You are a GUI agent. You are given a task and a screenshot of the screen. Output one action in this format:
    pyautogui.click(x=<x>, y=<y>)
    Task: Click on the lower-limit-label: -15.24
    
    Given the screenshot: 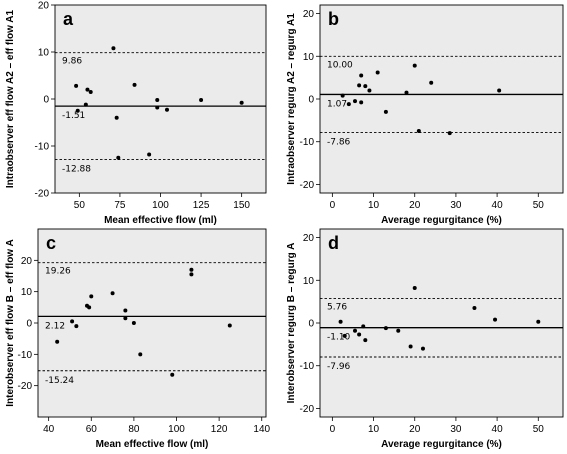 What is the action you would take?
    pyautogui.click(x=59, y=381)
    